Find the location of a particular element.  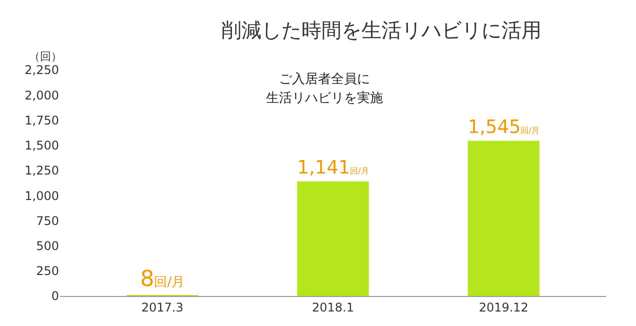

y-tick-label: 750 is located at coordinates (47, 221).